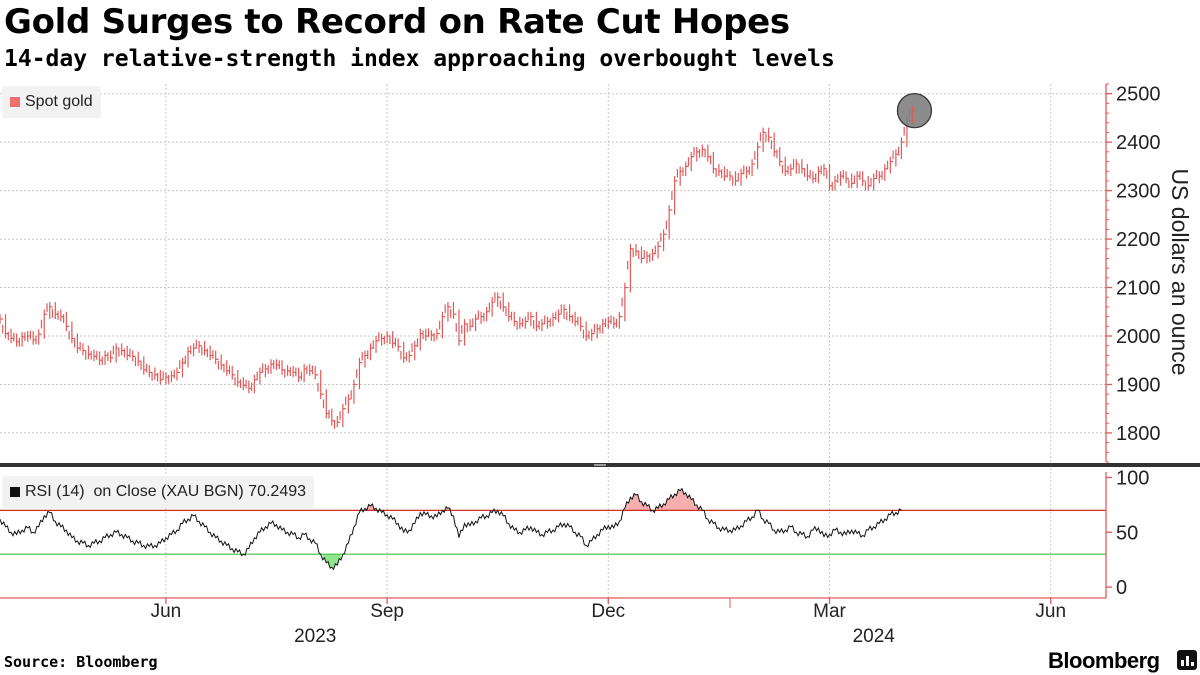 Image resolution: width=1200 pixels, height=675 pixels. Describe the element at coordinates (1180, 271) in the screenshot. I see `price-y-axis-title: US dollars an ounce` at that location.